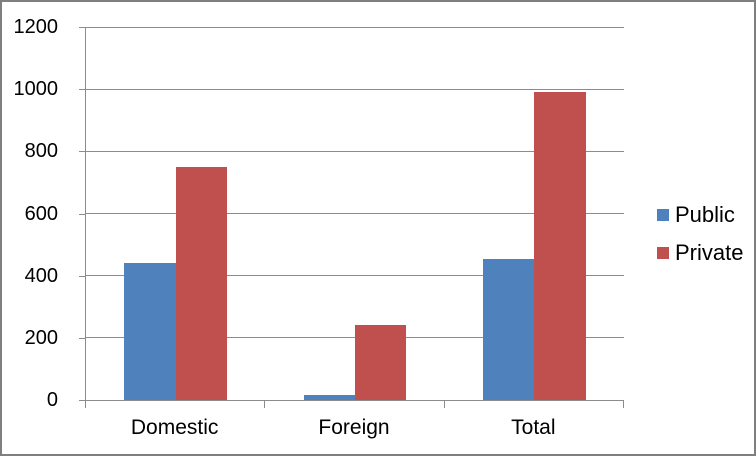 The image size is (756, 456). Describe the element at coordinates (41, 275) in the screenshot. I see `y-axis-label-400: 400` at that location.